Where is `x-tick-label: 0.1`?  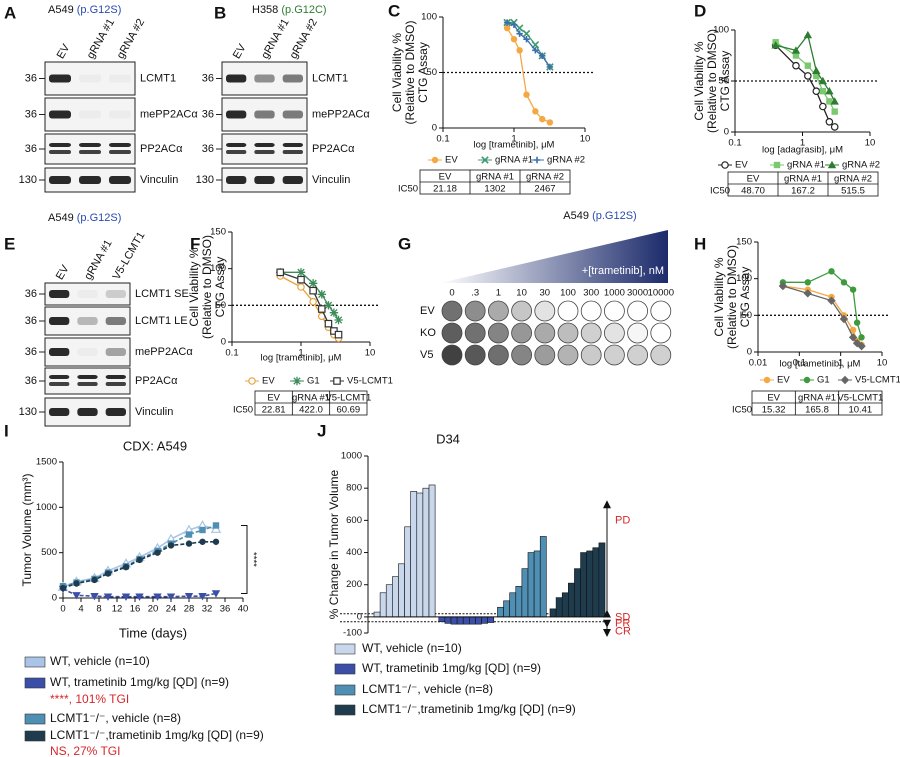
x-tick-label: 0.1 is located at coordinates (734, 143).